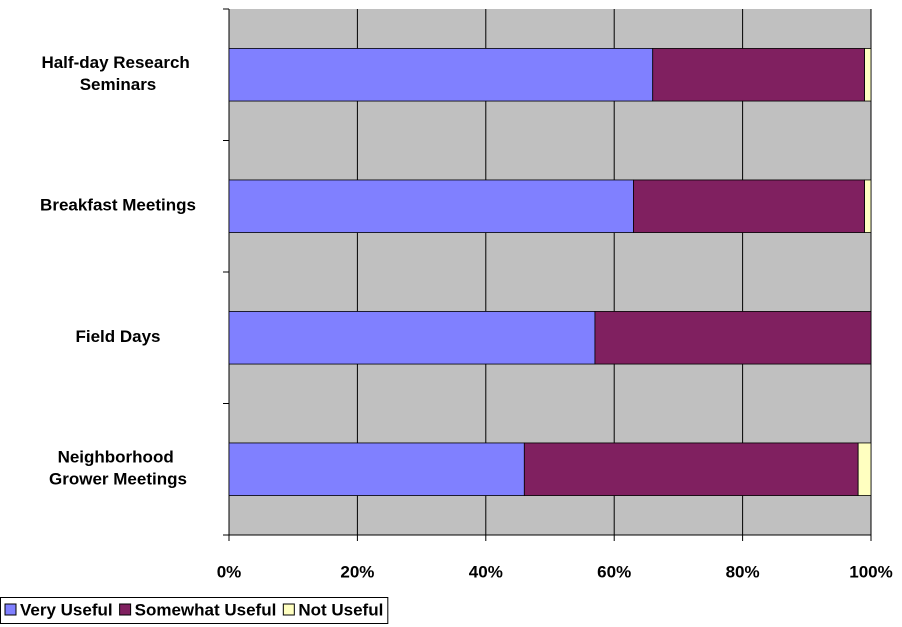 This screenshot has height=627, width=902. I want to click on y-tick-label: Half-day Research Seminars, so click(117, 73).